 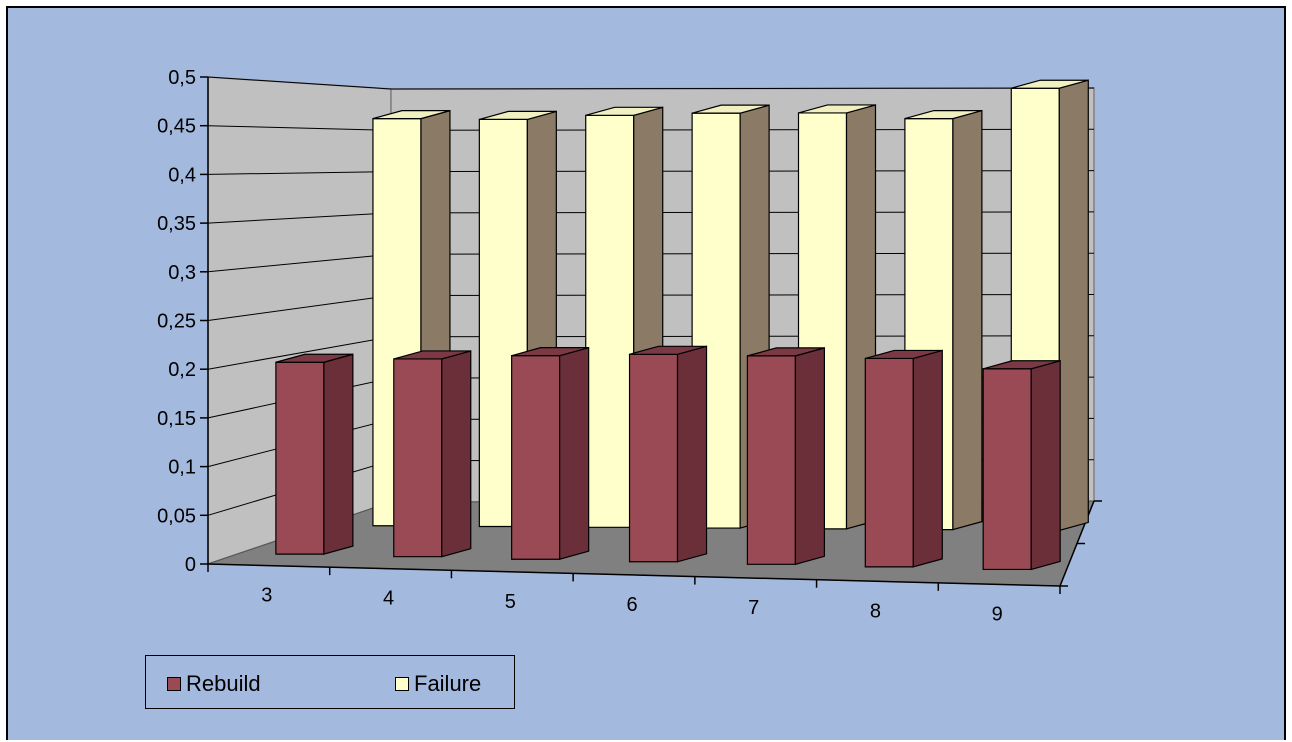 What do you see at coordinates (176, 322) in the screenshot?
I see `y-tick-label: 0,25` at bounding box center [176, 322].